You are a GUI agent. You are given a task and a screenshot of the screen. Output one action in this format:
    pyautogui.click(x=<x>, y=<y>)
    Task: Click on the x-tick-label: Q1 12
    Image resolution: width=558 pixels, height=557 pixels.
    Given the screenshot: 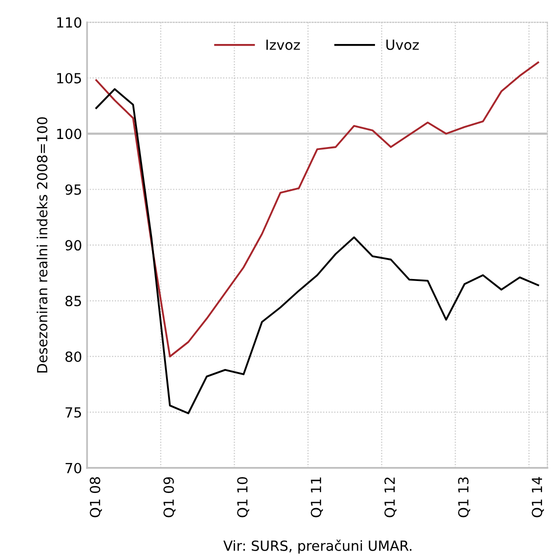 What is the action you would take?
    pyautogui.click(x=390, y=498)
    